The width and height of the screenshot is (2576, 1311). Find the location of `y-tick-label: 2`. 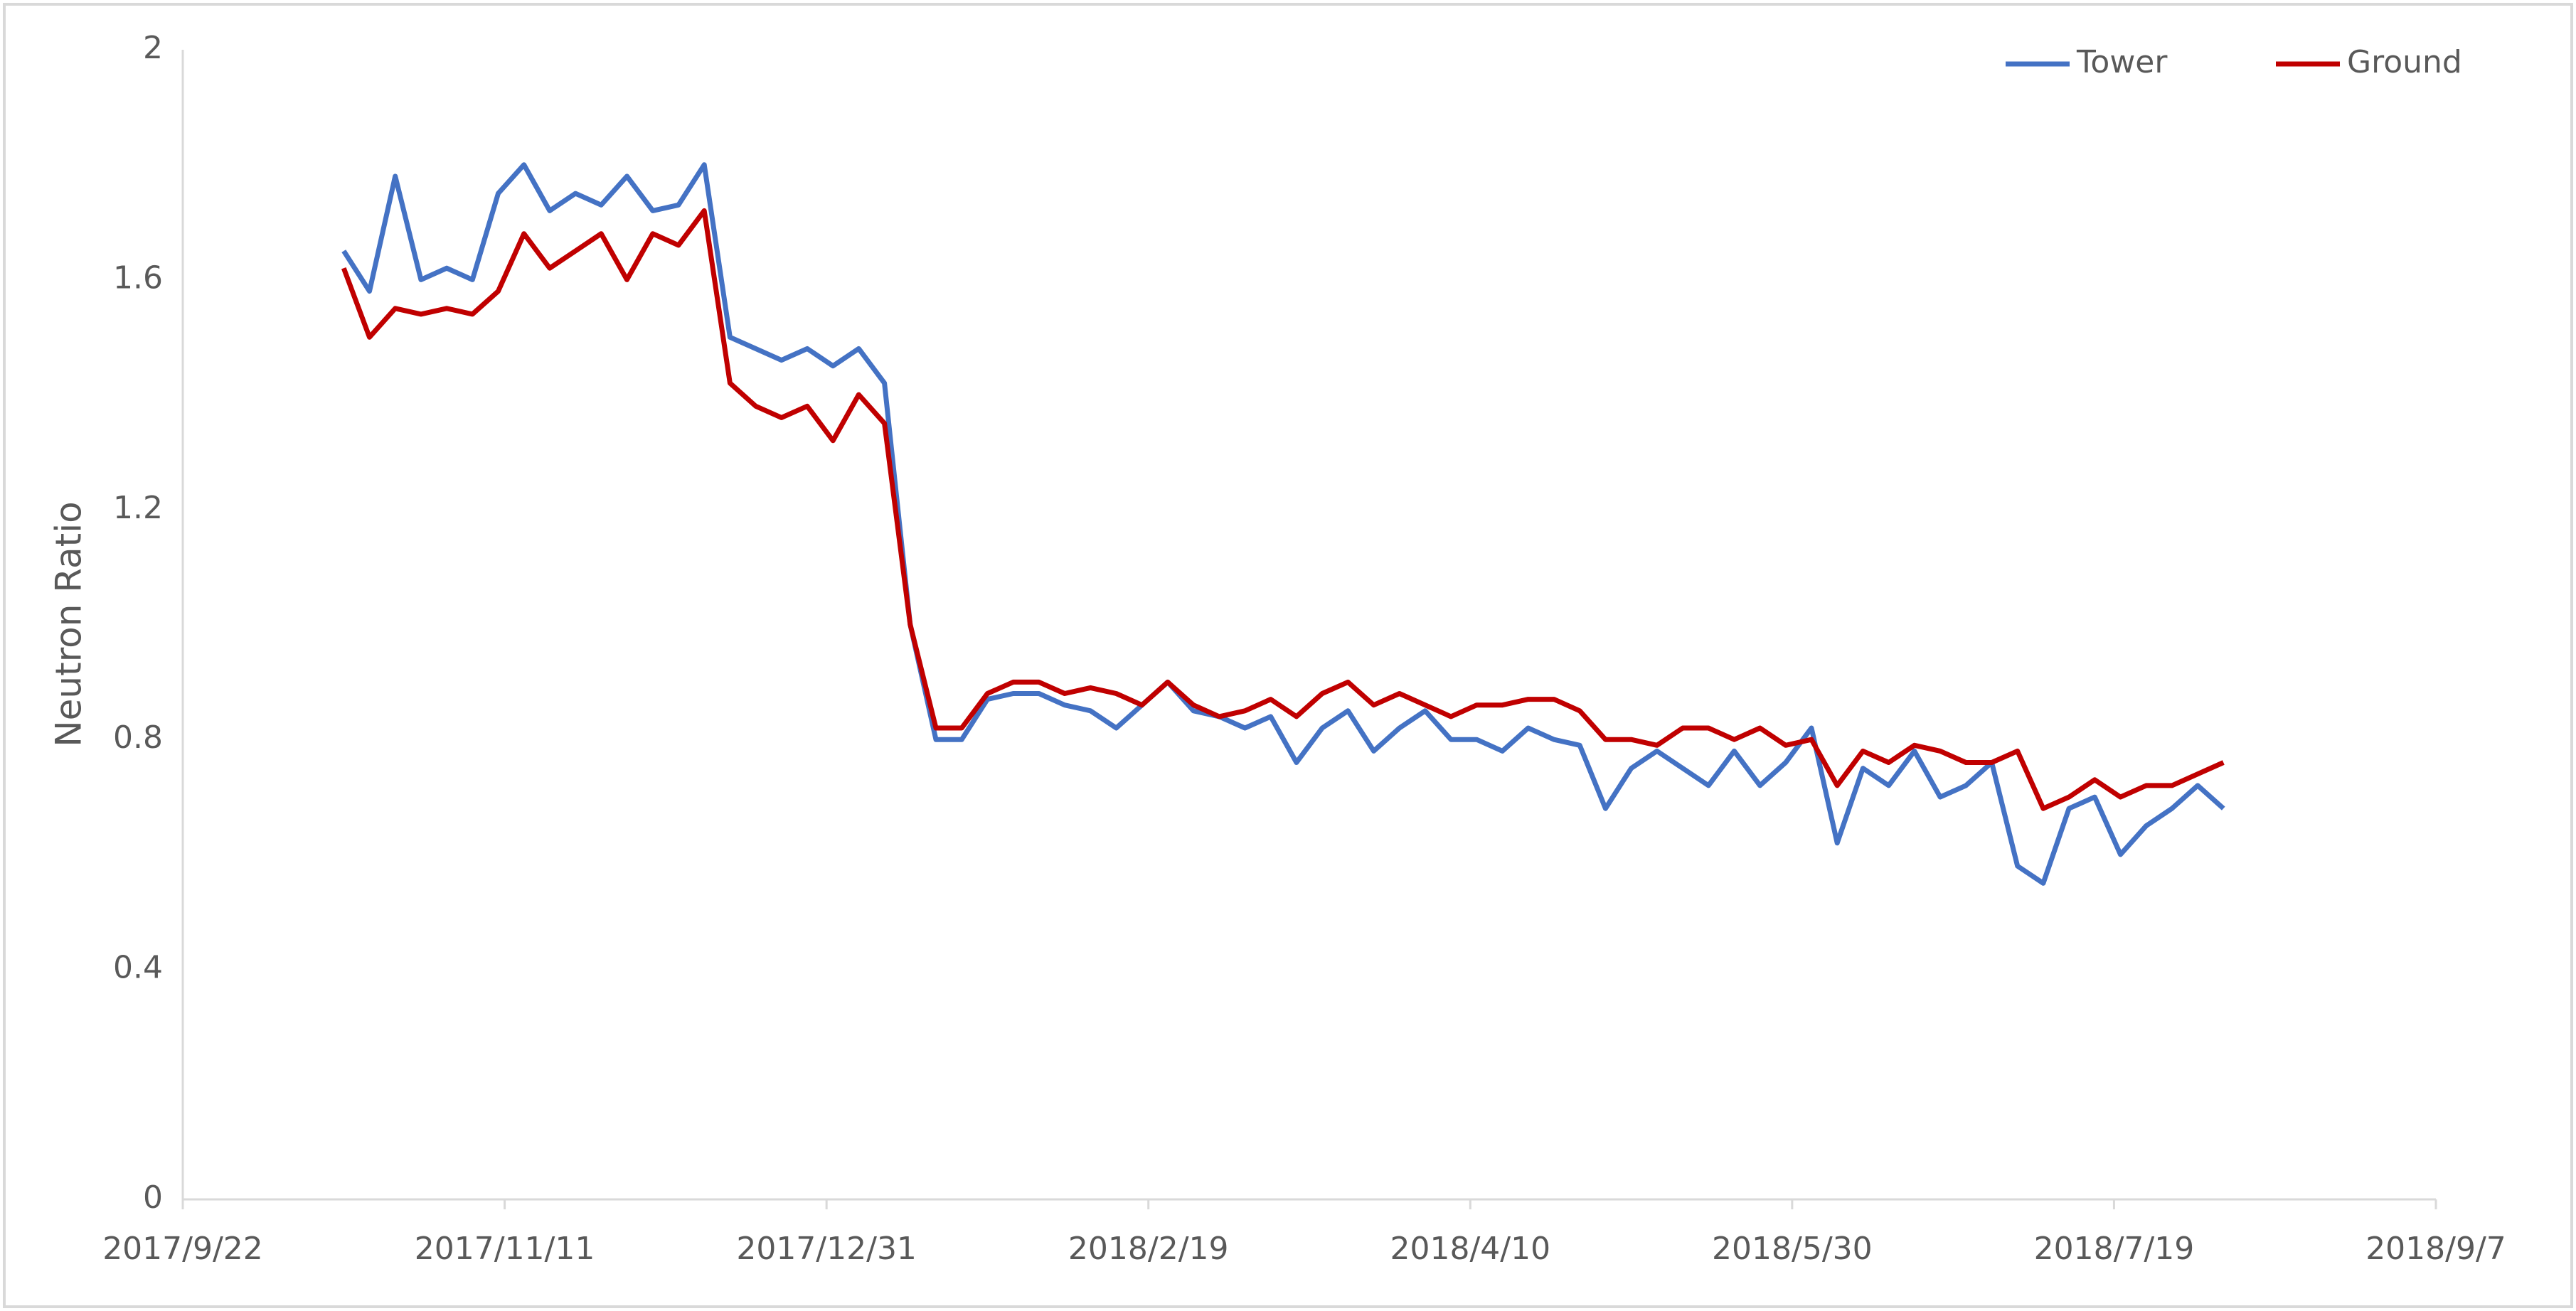

y-tick-label: 2 is located at coordinates (153, 48).